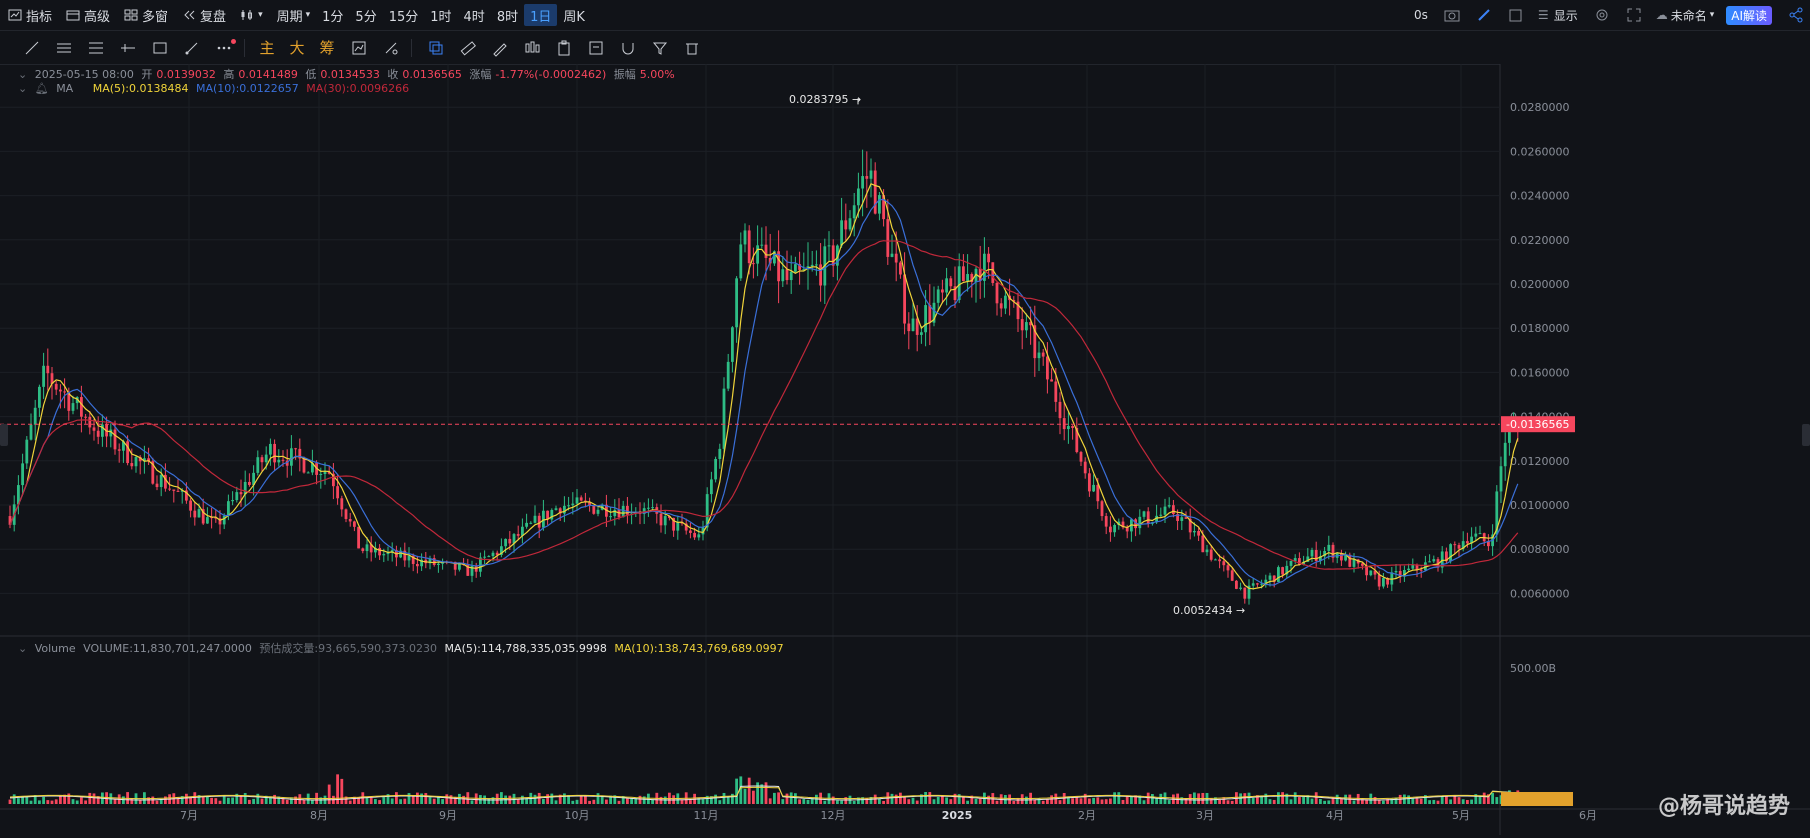 This screenshot has height=838, width=1810. I want to click on period-tab-4: 4时, so click(474, 17).